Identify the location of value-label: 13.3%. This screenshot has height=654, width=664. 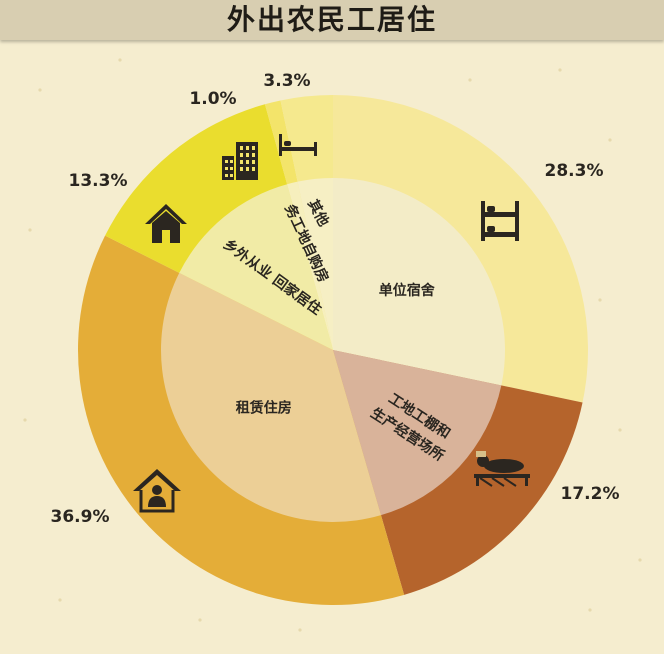
(98, 181).